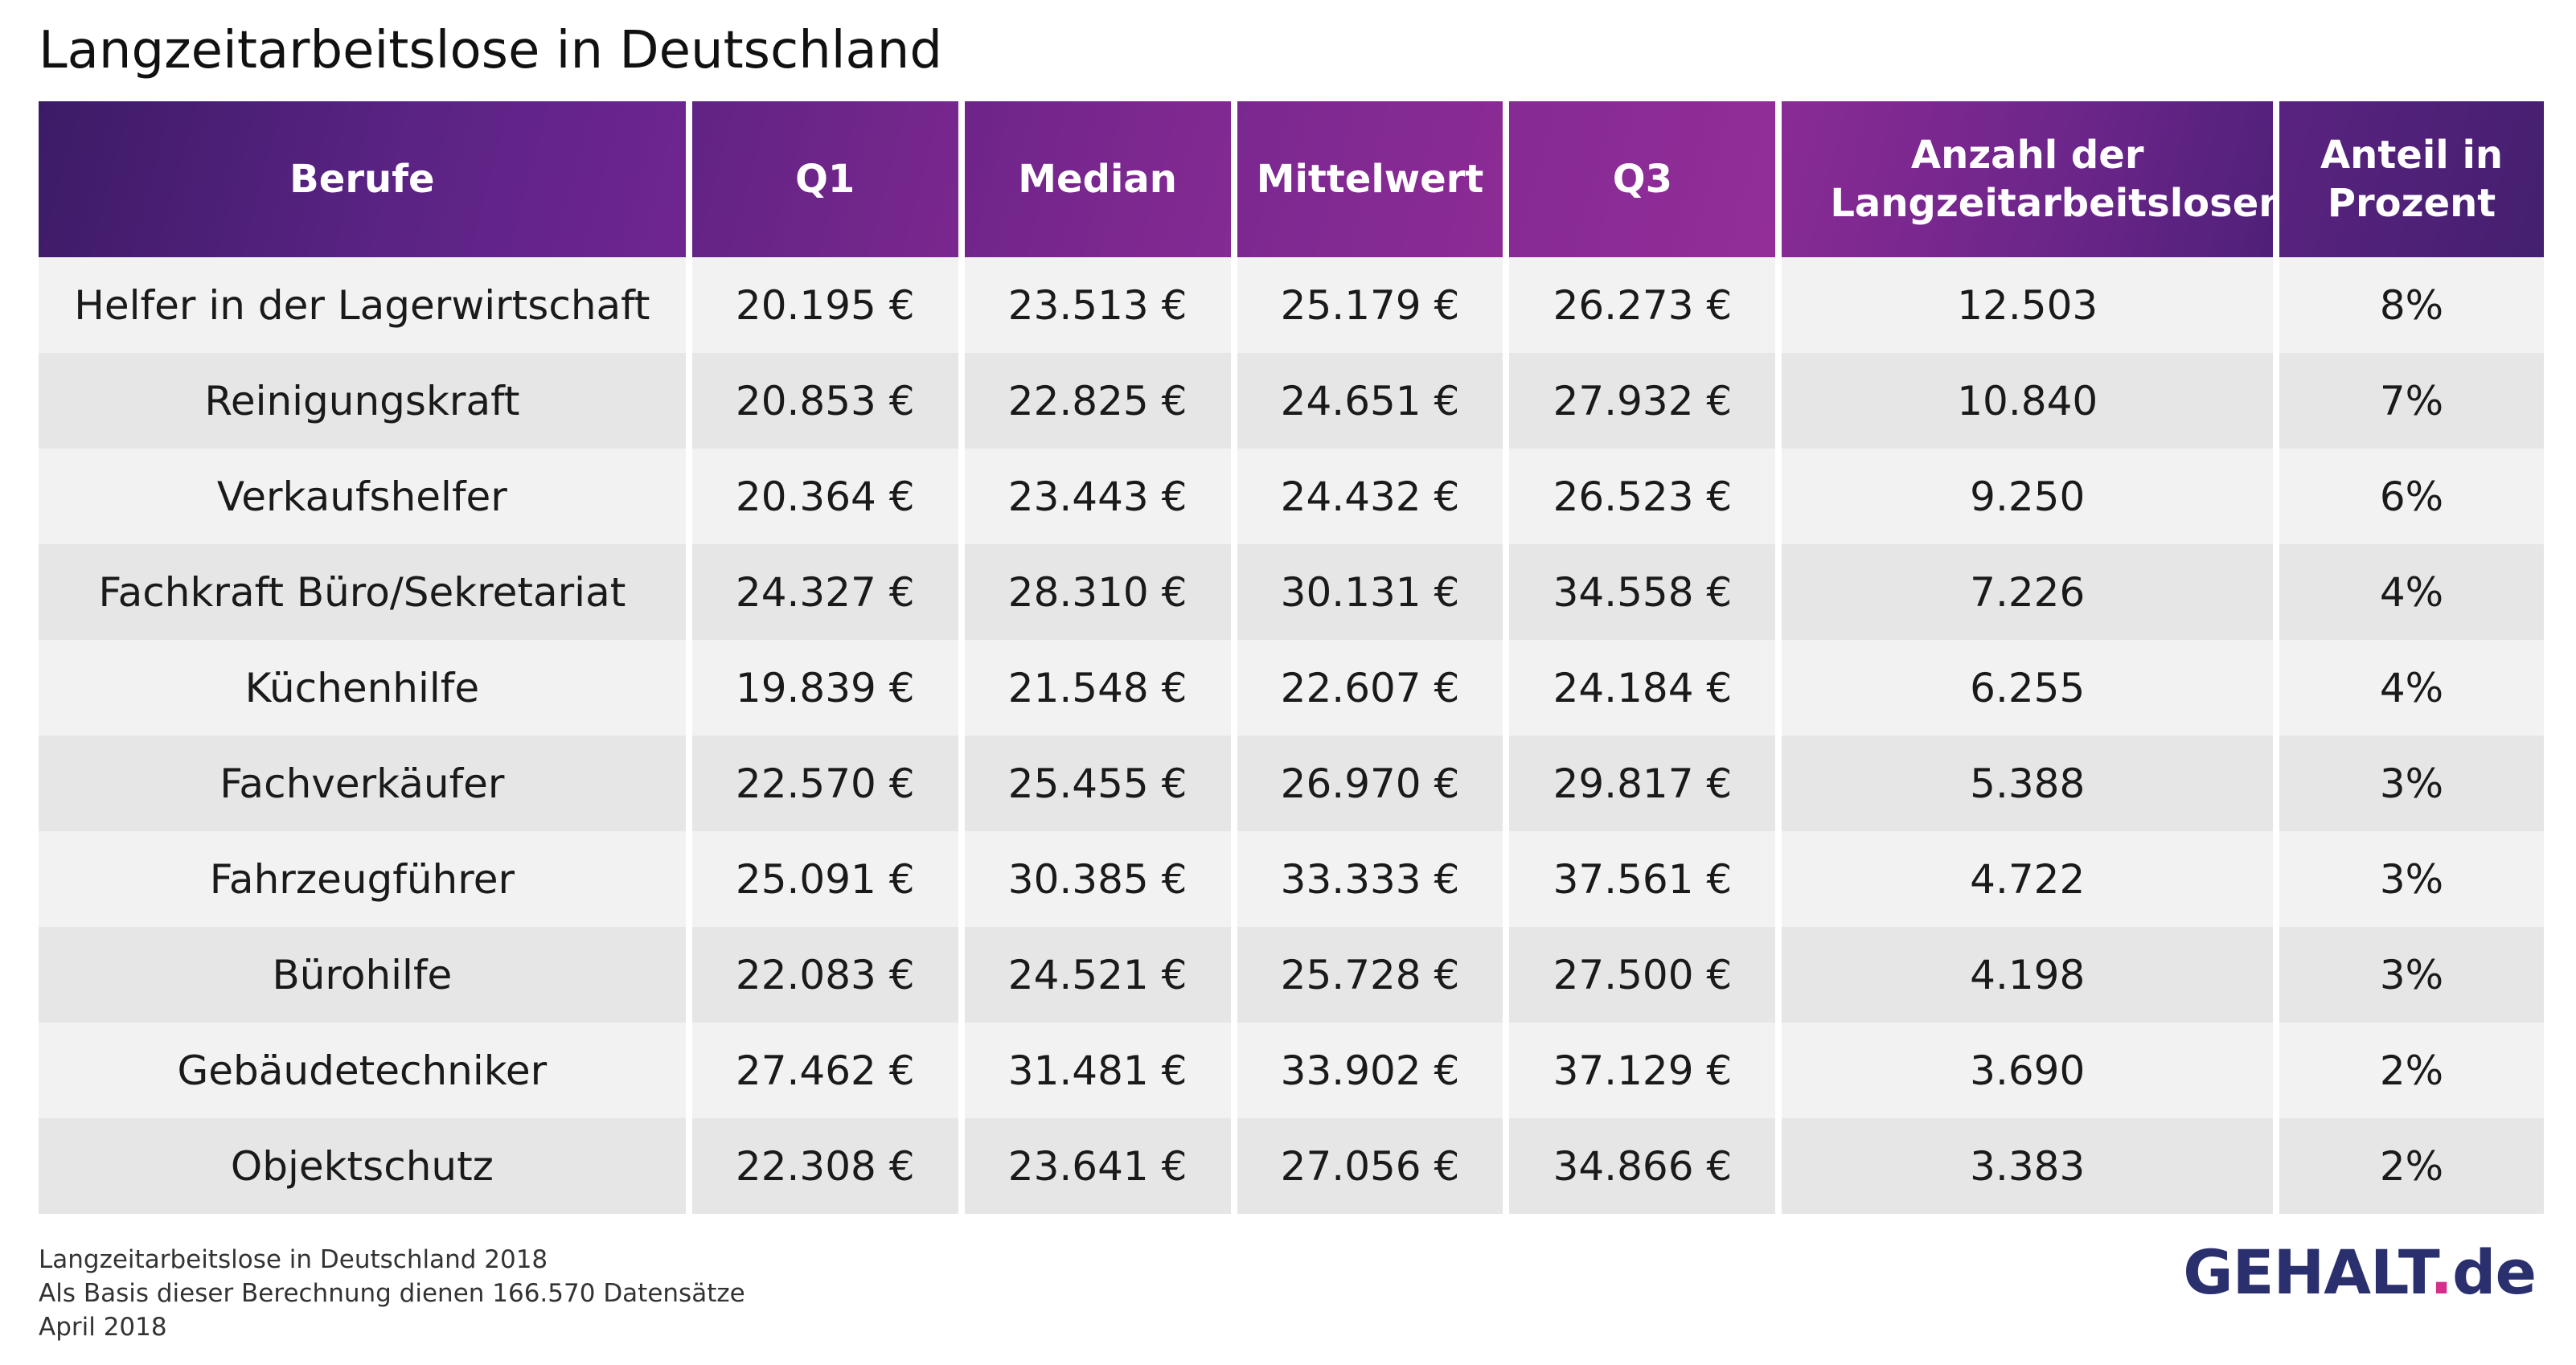  I want to click on cell-anzahl: 9.250, so click(2028, 497).